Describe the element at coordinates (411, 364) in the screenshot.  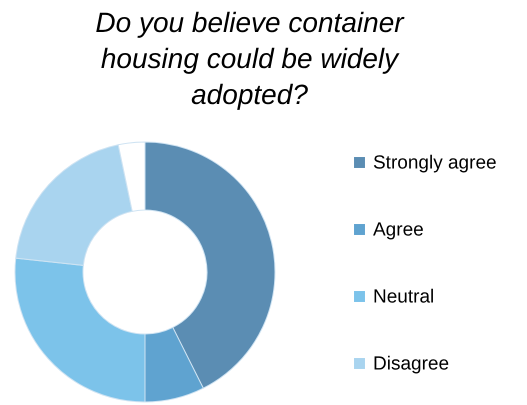
I see `legend-label: Disagree` at that location.